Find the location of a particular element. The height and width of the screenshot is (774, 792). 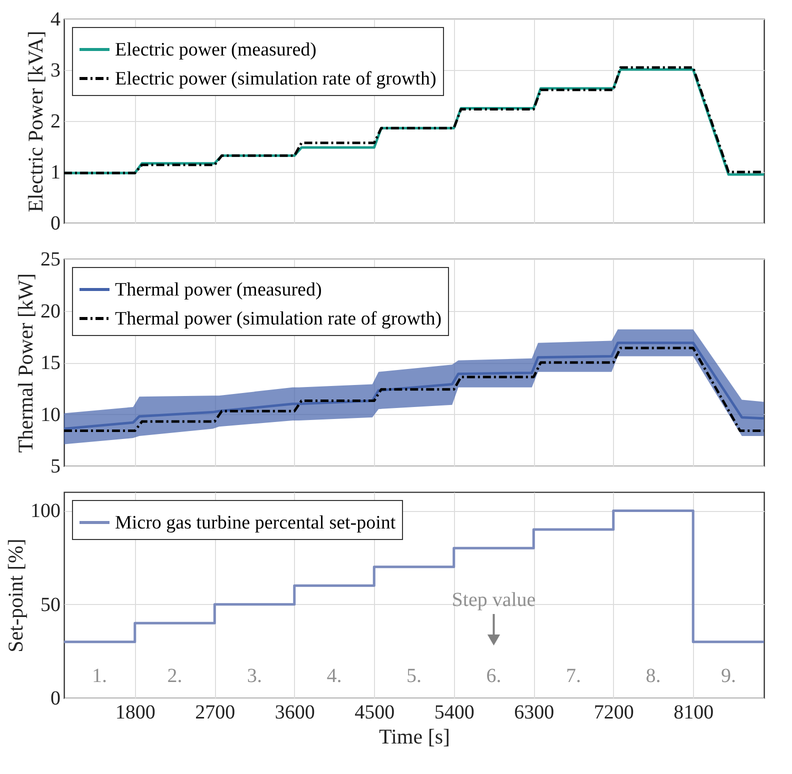

legend-label: Thermal power (simulation rate of growth) is located at coordinates (278, 319).